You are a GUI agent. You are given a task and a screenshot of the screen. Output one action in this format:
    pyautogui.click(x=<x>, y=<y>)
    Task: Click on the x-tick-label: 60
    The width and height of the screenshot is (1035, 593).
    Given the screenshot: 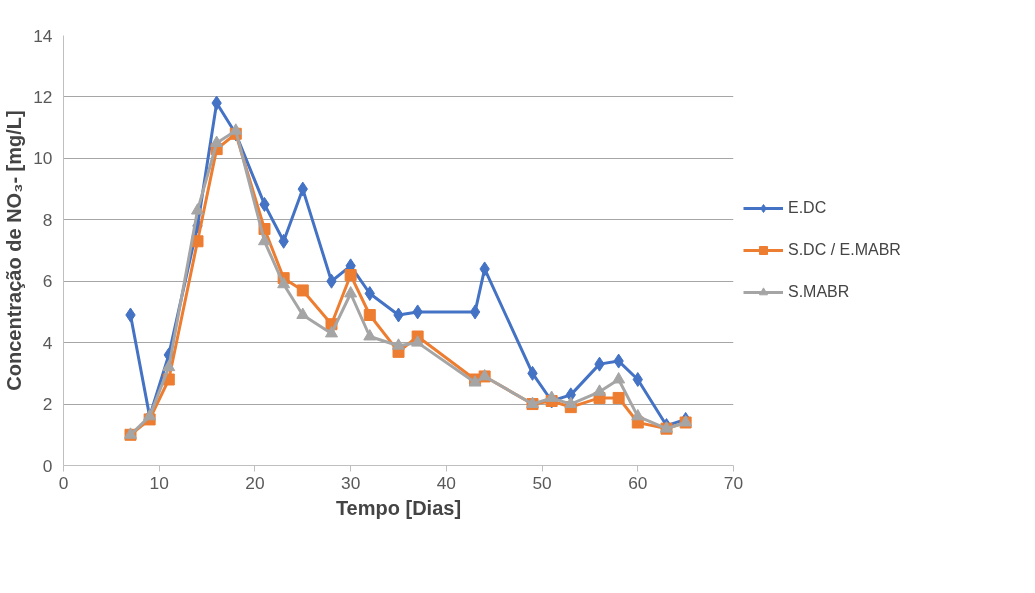 What is the action you would take?
    pyautogui.click(x=638, y=482)
    